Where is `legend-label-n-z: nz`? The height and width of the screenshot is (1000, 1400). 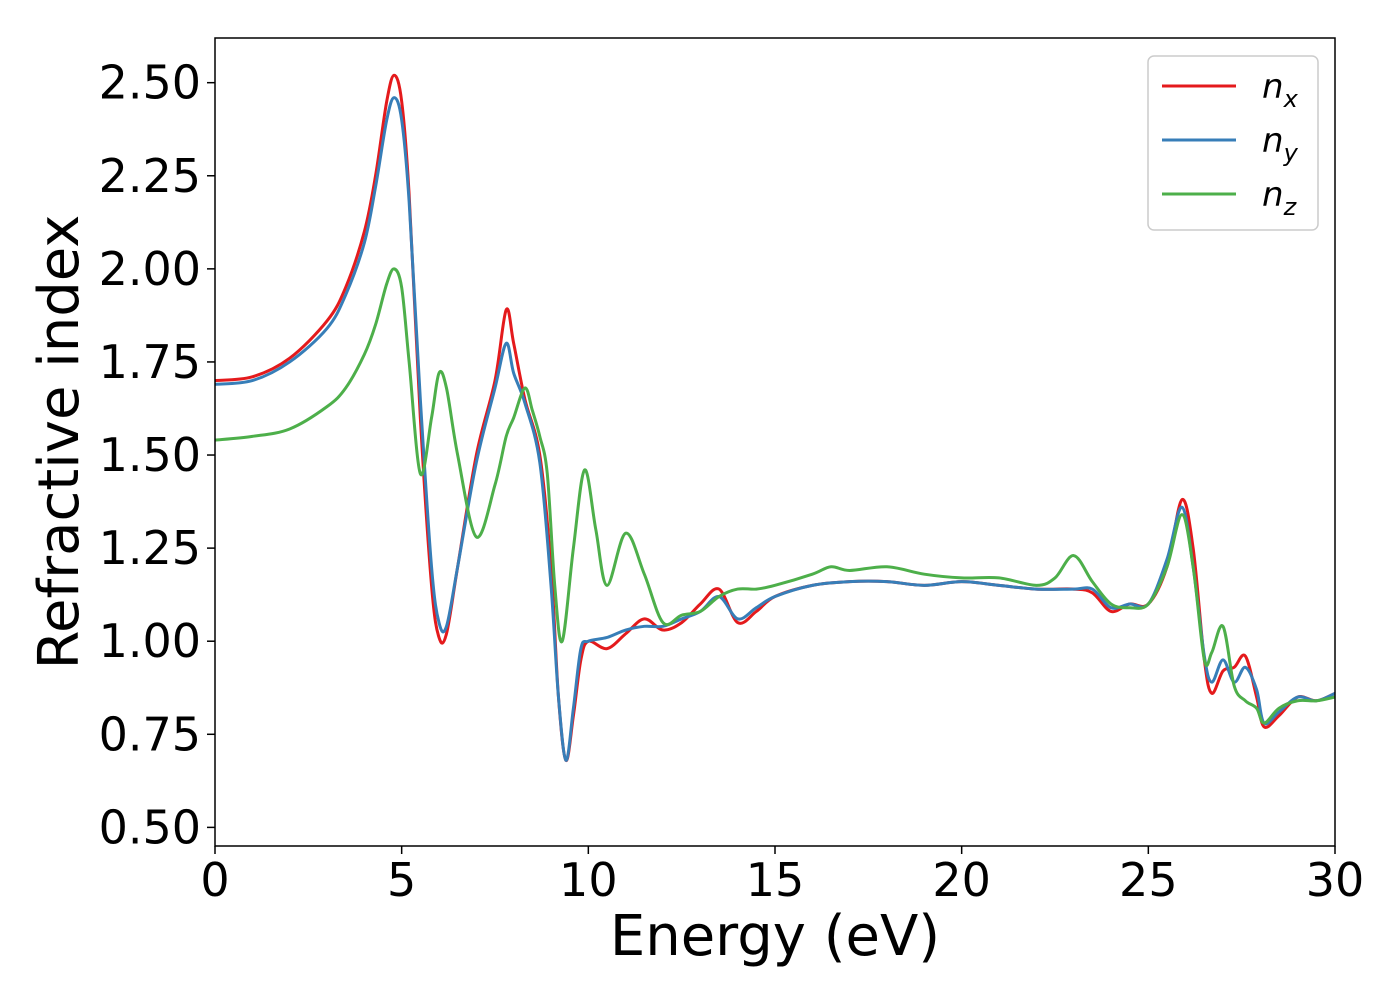
legend-label-n-z: nz is located at coordinates (1280, 198).